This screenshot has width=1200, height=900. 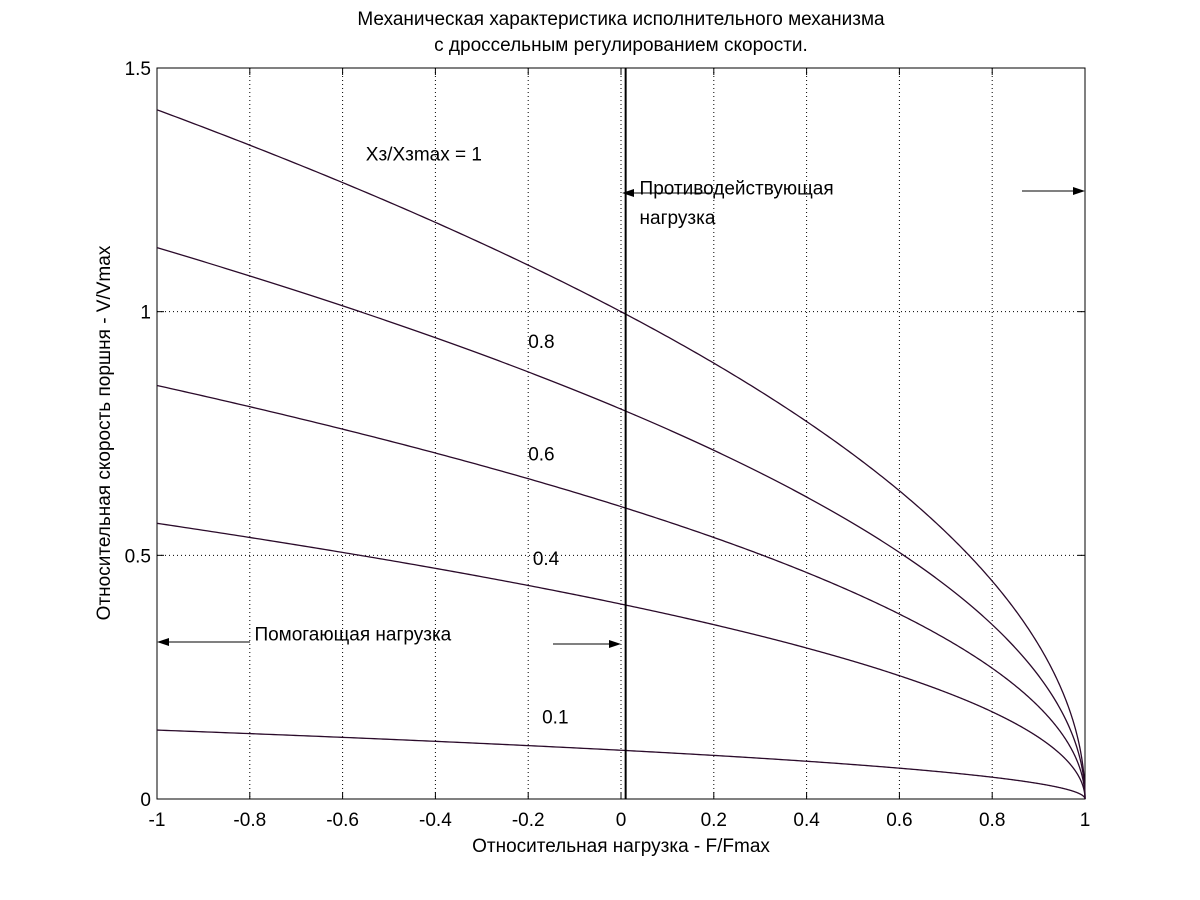 What do you see at coordinates (424, 155) in the screenshot?
I see `curve-label: Xз/Xзmax = 1` at bounding box center [424, 155].